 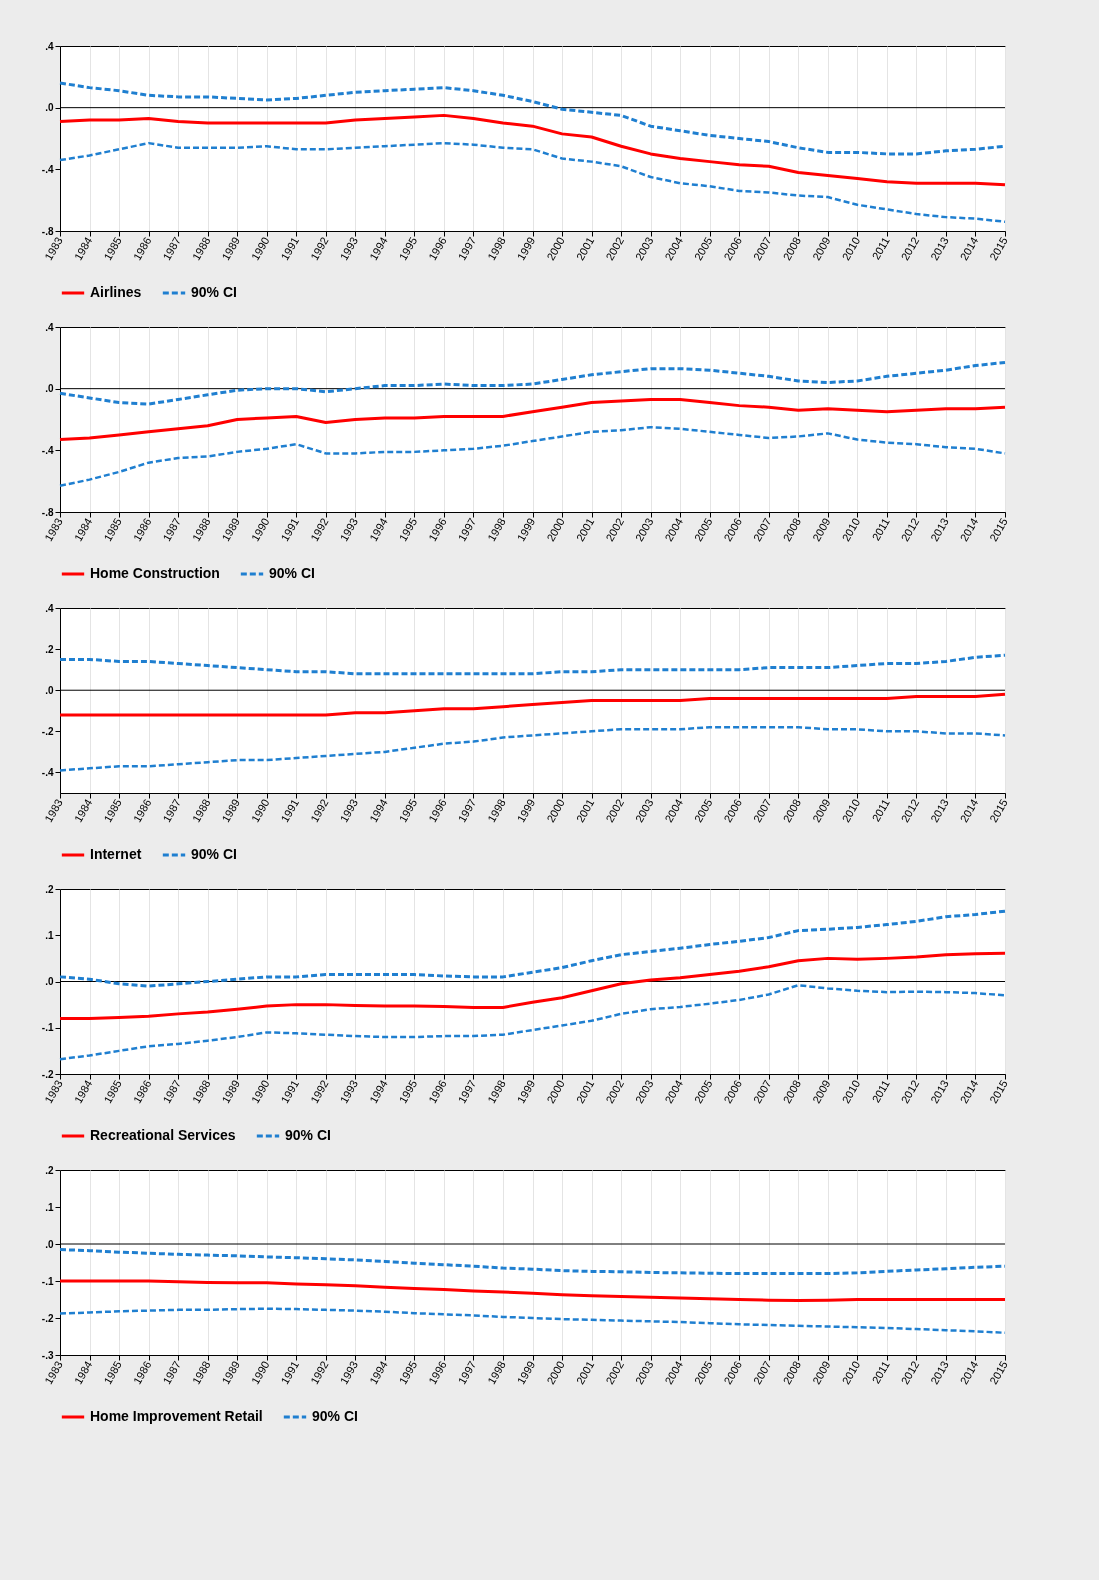 I want to click on y-tick-label: -.3, so click(x=47, y=1355).